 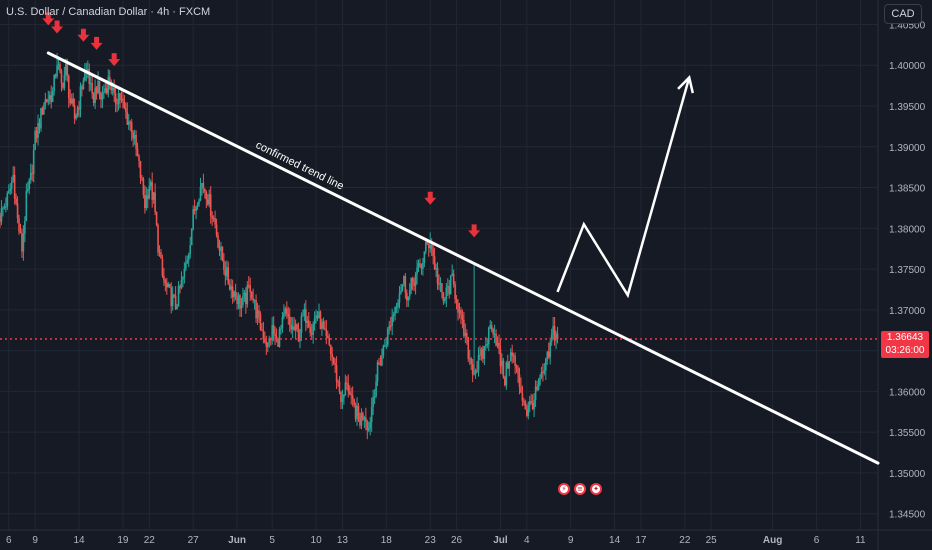 I want to click on currency-button: CAD, so click(x=903, y=14).